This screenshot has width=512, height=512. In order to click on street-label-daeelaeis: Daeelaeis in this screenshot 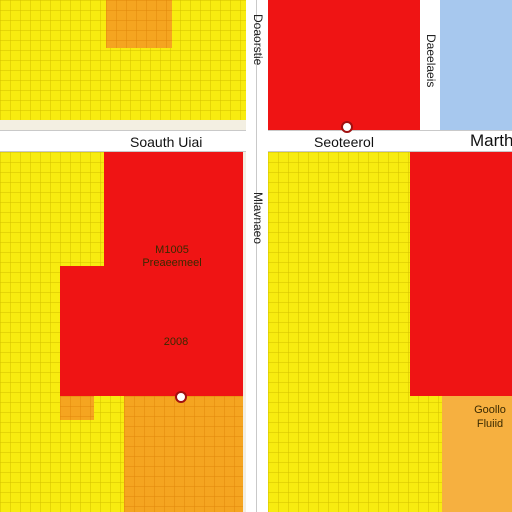, I will do `click(431, 61)`.